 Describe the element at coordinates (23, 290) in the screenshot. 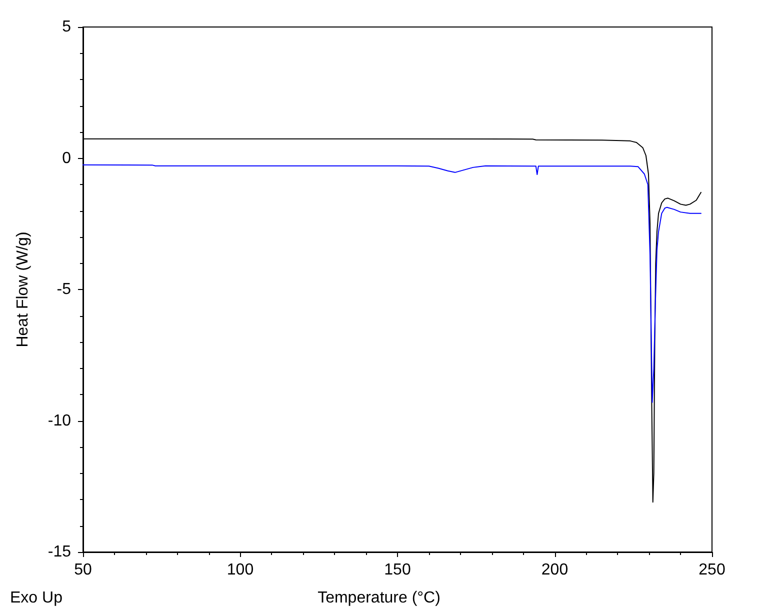

I see `y-axis-title: Heat Flow (W/g)` at that location.